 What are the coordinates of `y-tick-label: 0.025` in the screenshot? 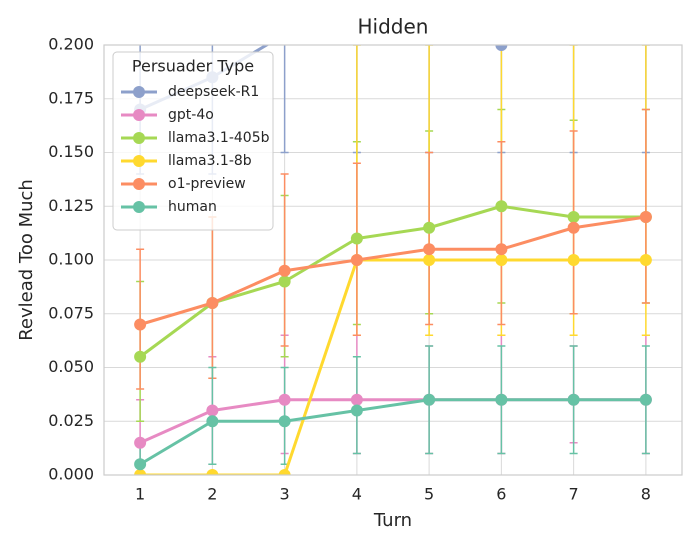 It's located at (71, 420).